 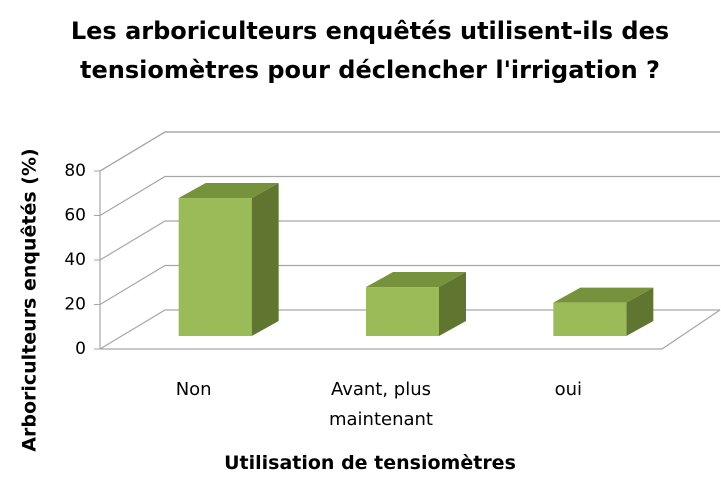 I want to click on y-tick-label: 40, so click(x=75, y=260).